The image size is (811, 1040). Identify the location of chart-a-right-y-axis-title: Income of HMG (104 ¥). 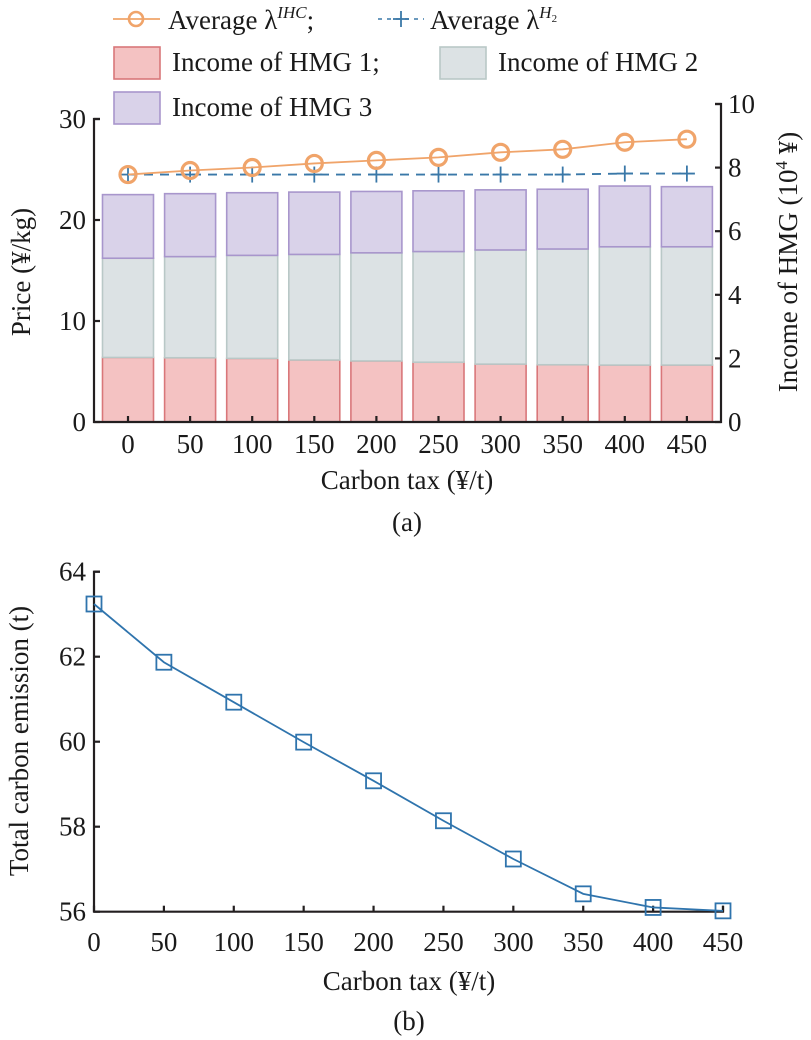
(787, 262).